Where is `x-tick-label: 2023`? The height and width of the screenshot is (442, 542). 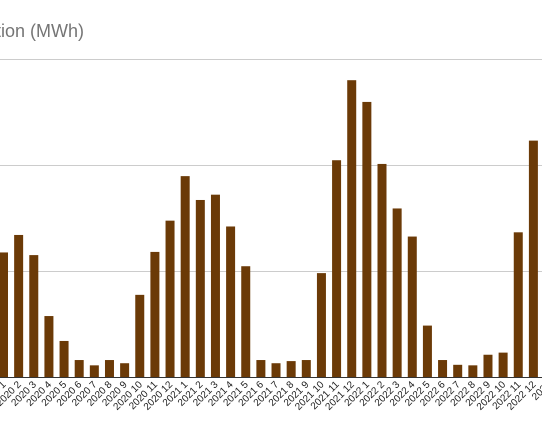
x-tick-label: 2023 is located at coordinates (536, 391).